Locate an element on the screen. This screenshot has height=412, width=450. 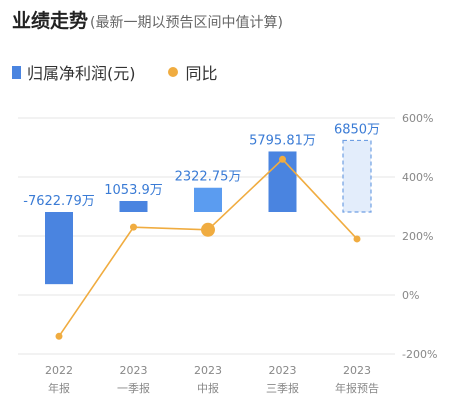
bar-data-label: 6850万 is located at coordinates (357, 129).